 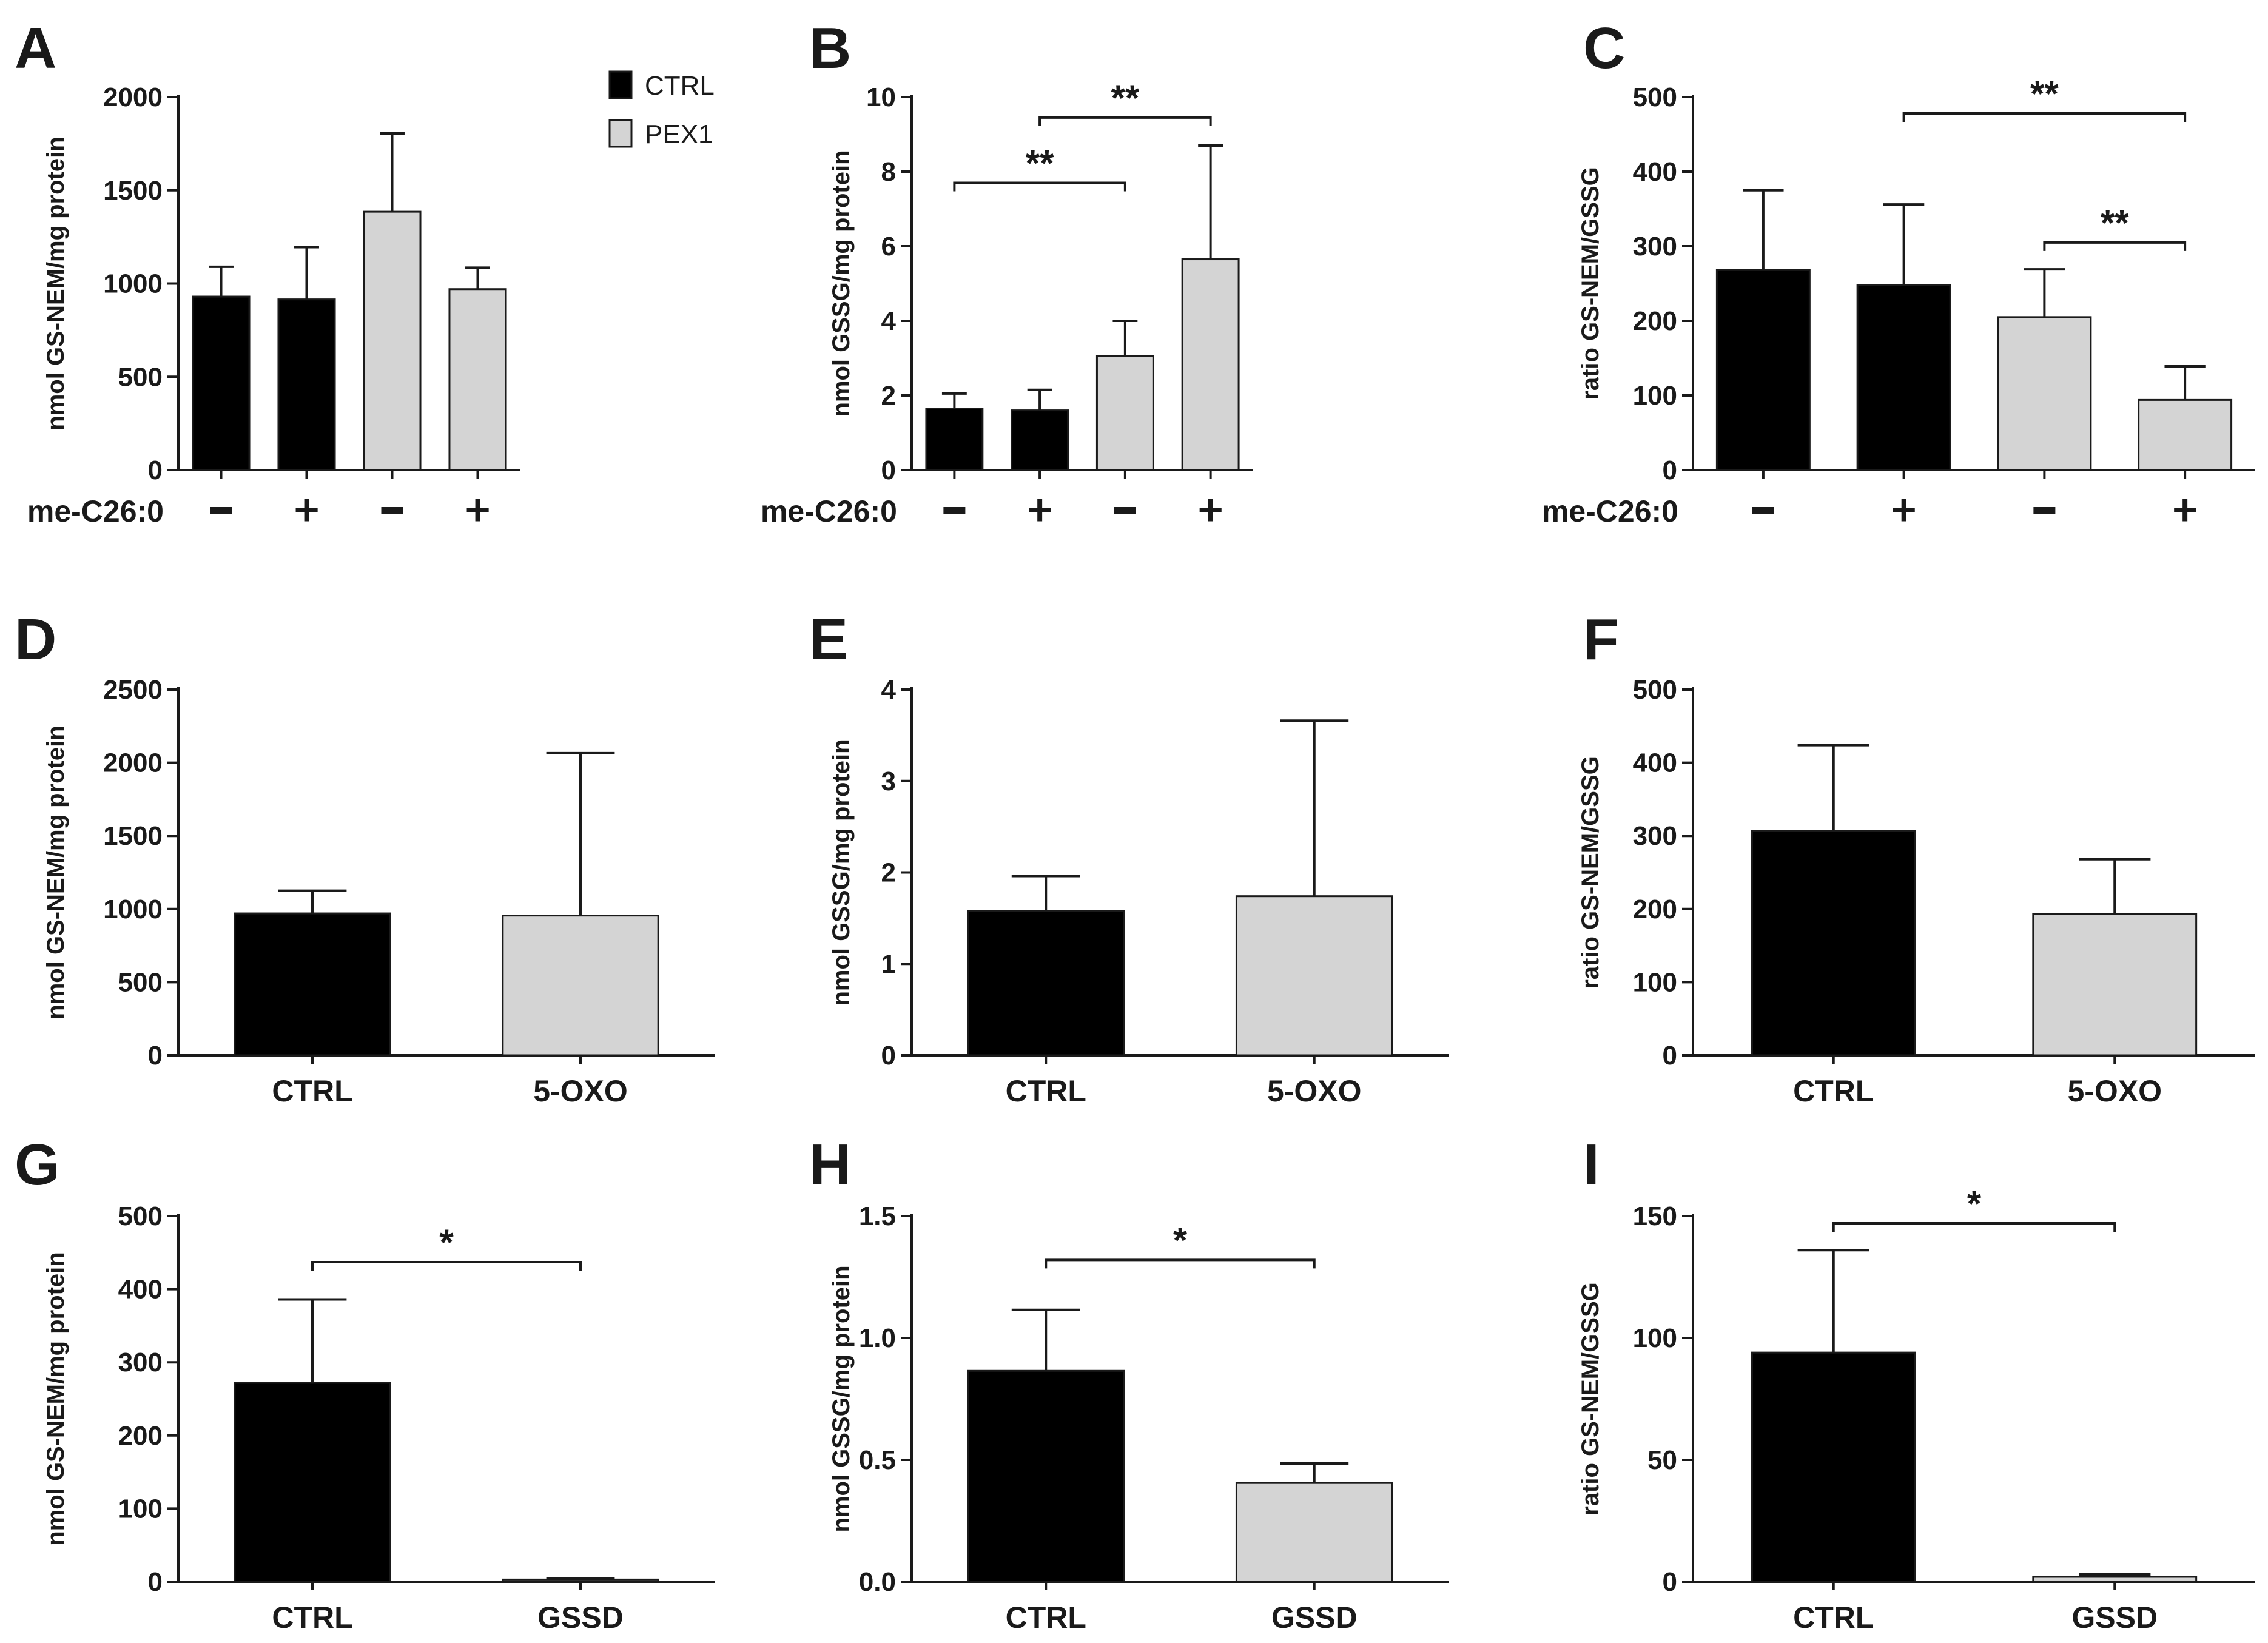 I want to click on legend-label: CTRL, so click(x=680, y=86).